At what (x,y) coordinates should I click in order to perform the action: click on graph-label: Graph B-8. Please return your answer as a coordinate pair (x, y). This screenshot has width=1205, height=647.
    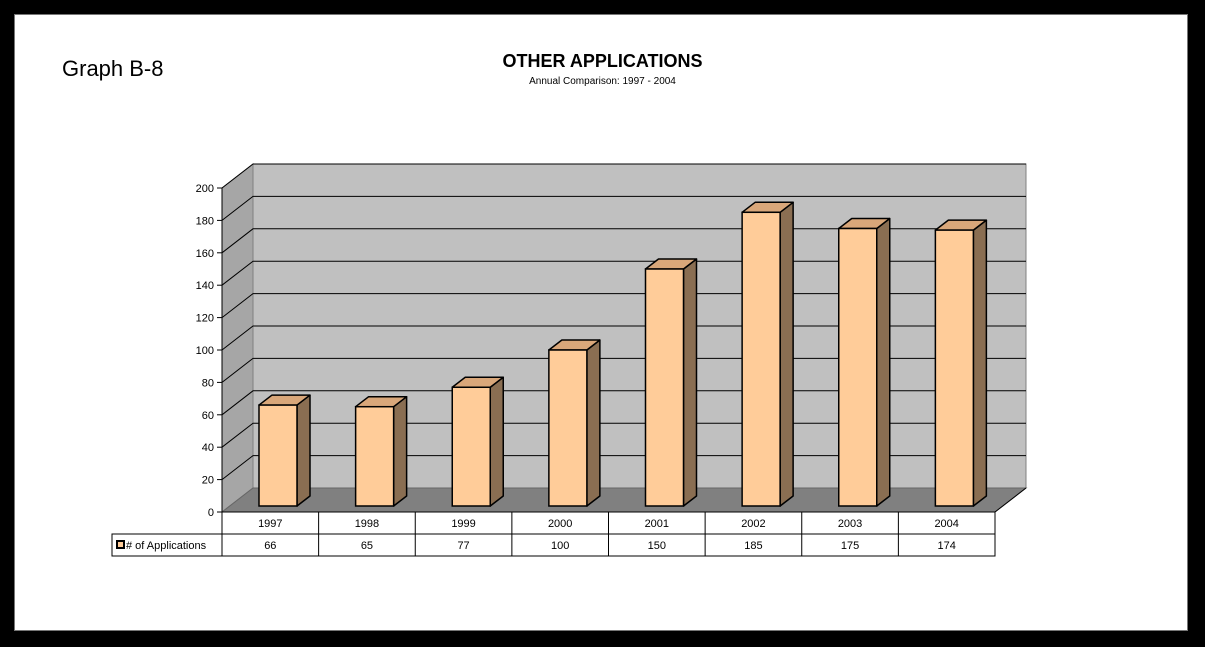
    Looking at the image, I should click on (113, 68).